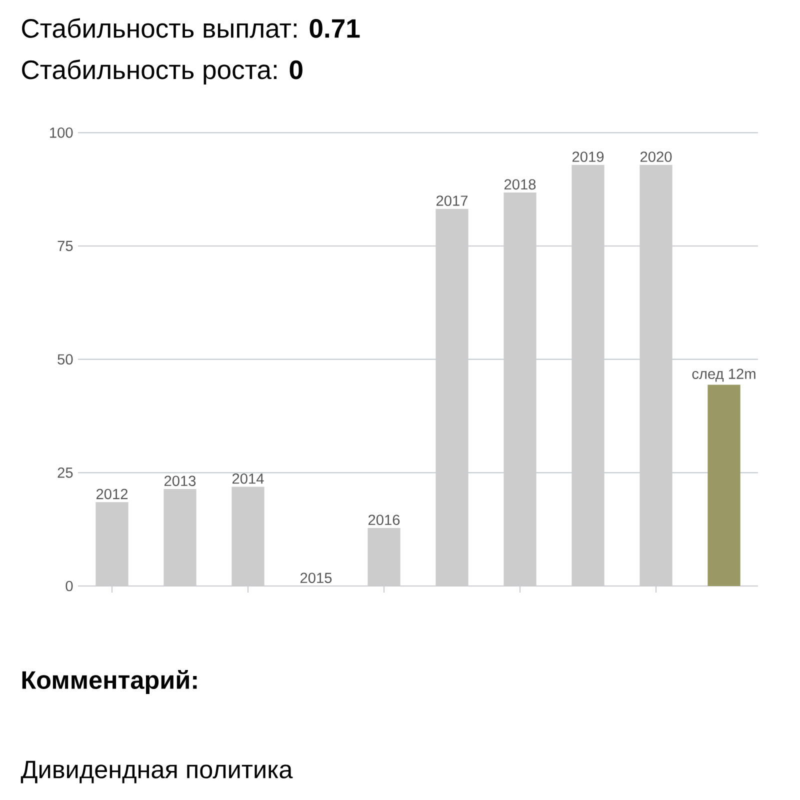 The height and width of the screenshot is (800, 800). What do you see at coordinates (112, 494) in the screenshot?
I see `x-tick-label: 2012` at bounding box center [112, 494].